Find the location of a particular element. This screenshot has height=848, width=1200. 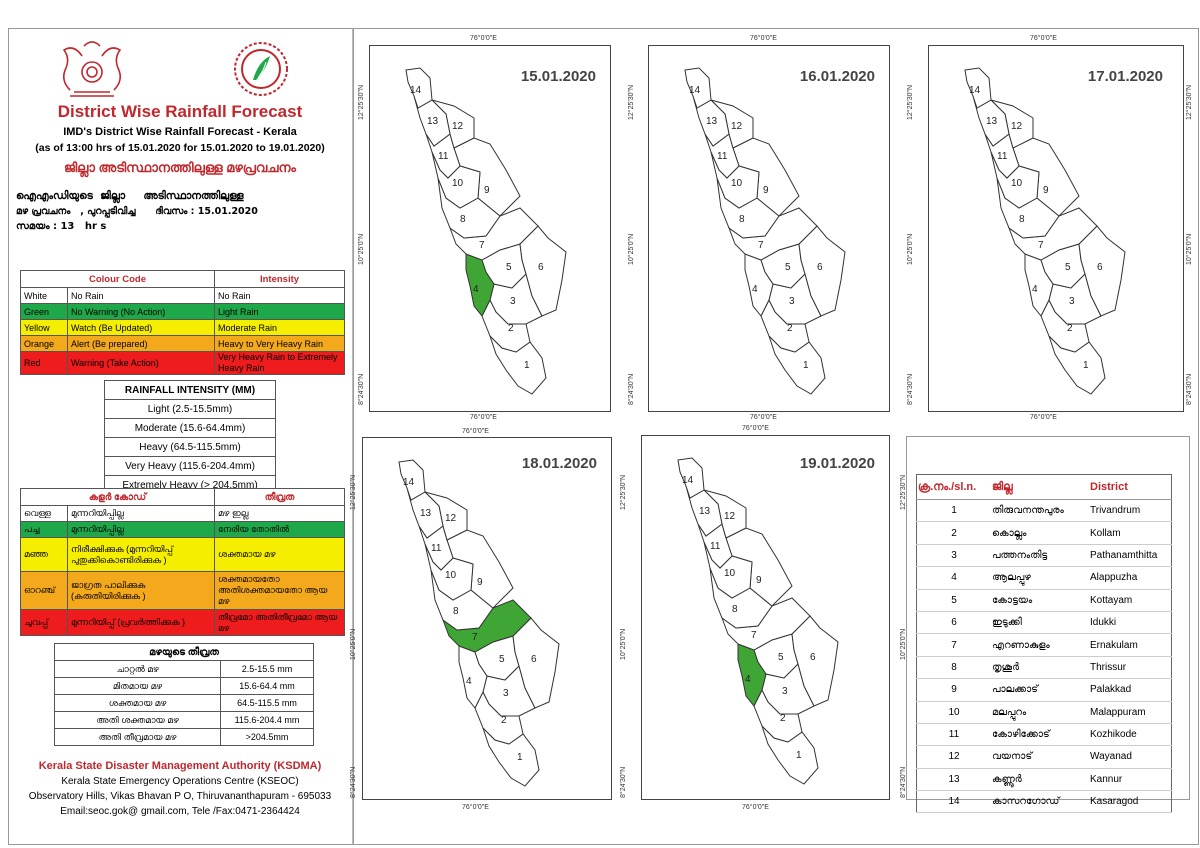

intensity-label-mal: അതി ശക്തമായ മഴ is located at coordinates (137, 720).